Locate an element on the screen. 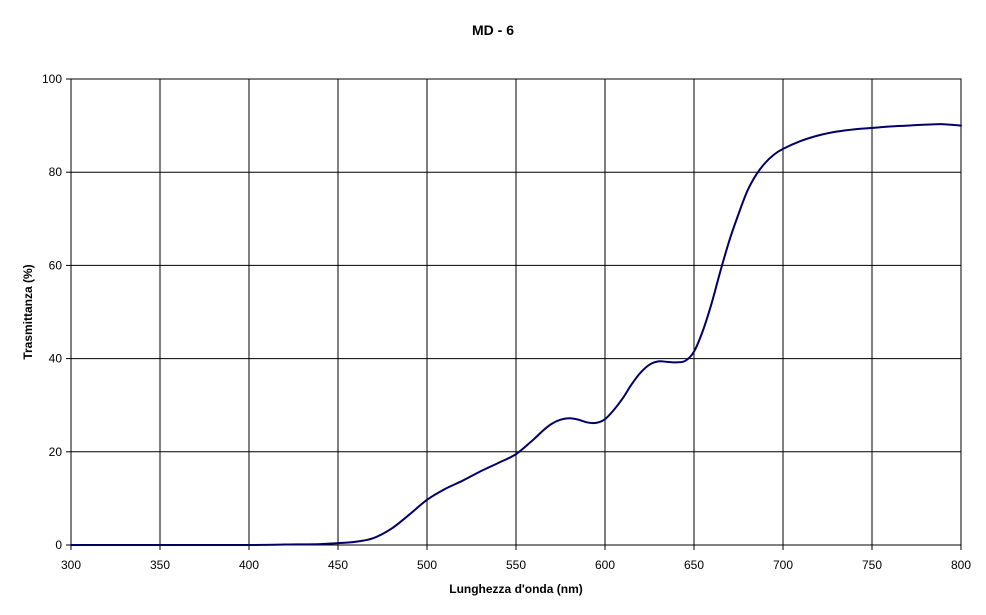 This screenshot has width=986, height=615. x-tick-label: 550 is located at coordinates (516, 565).